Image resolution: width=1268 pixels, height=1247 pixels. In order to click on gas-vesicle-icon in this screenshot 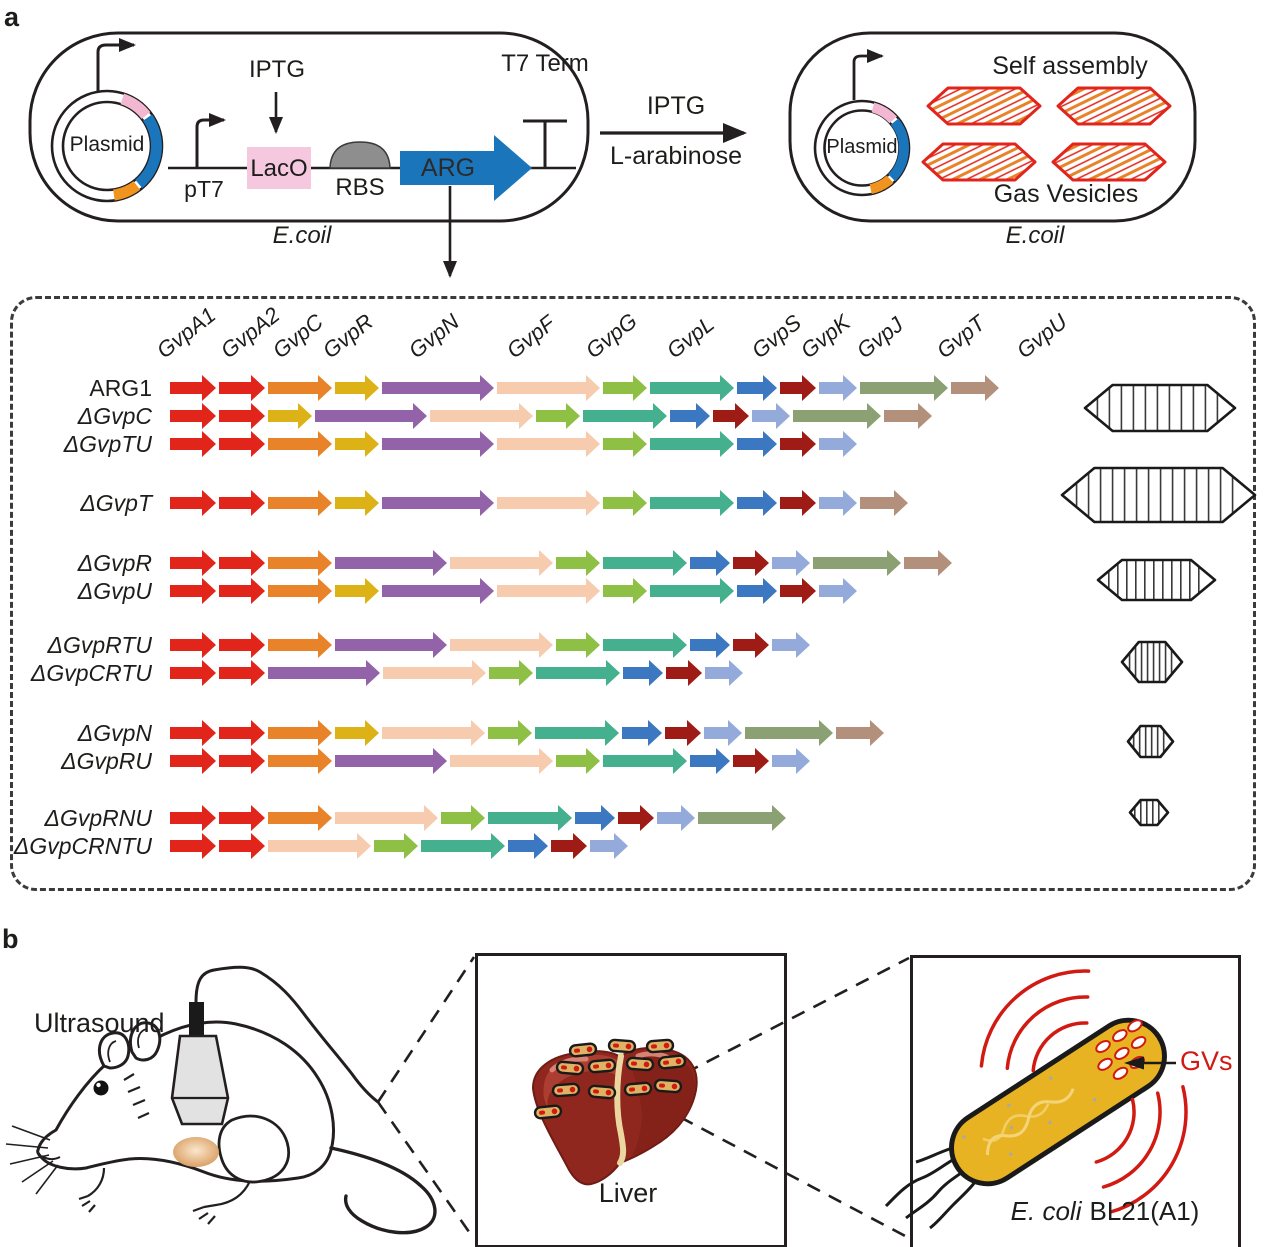, I will do `click(1158, 495)`.